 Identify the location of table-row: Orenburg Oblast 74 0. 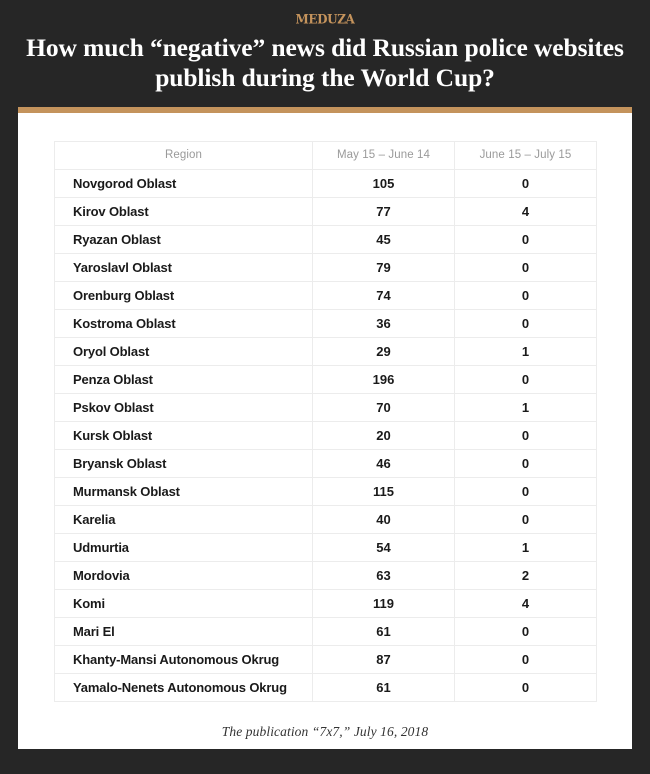
(325, 295).